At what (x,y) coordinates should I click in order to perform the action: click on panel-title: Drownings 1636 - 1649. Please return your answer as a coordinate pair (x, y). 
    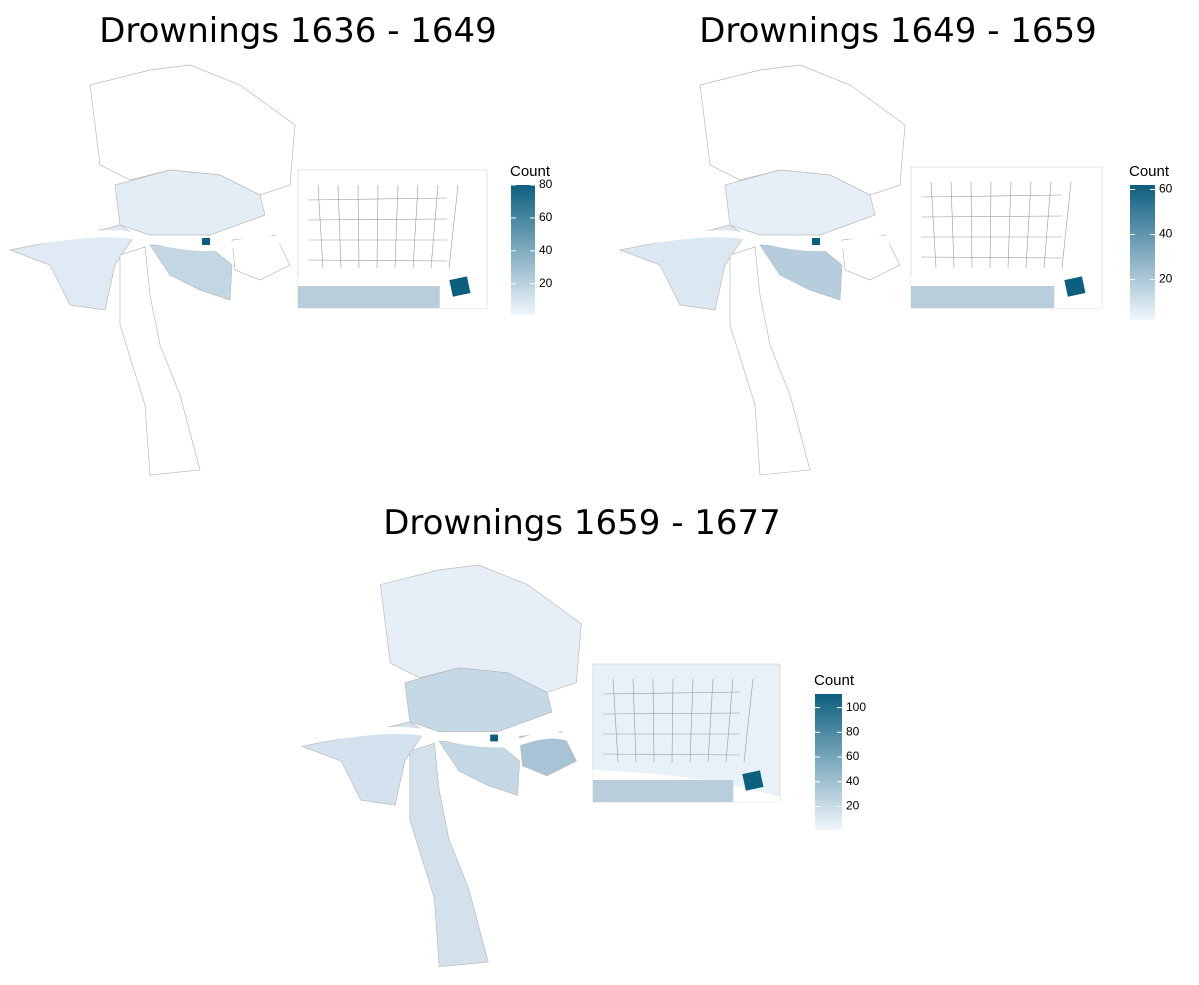
    Looking at the image, I should click on (298, 31).